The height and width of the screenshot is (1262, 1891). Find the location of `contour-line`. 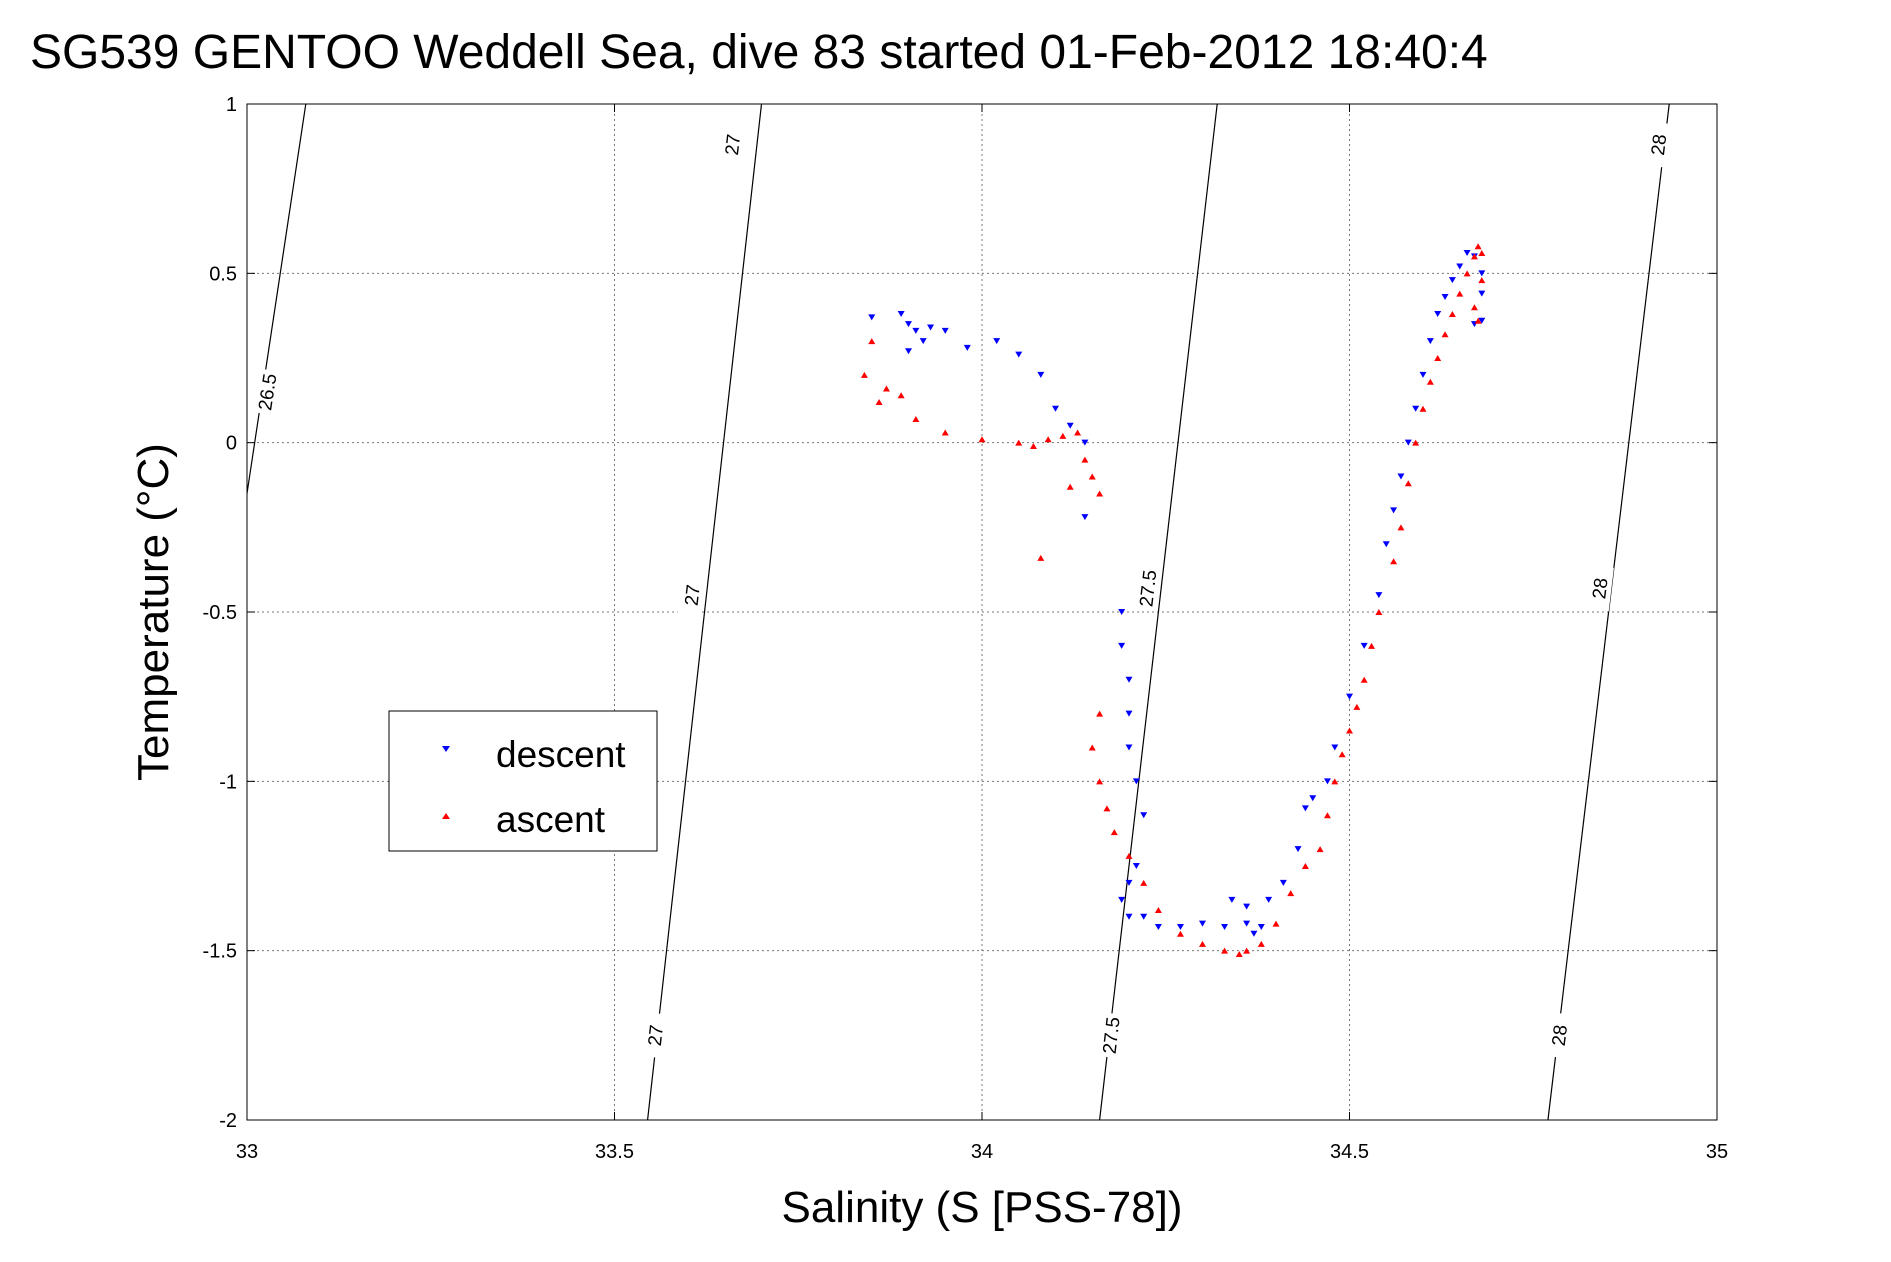

contour-line is located at coordinates (704, 612).